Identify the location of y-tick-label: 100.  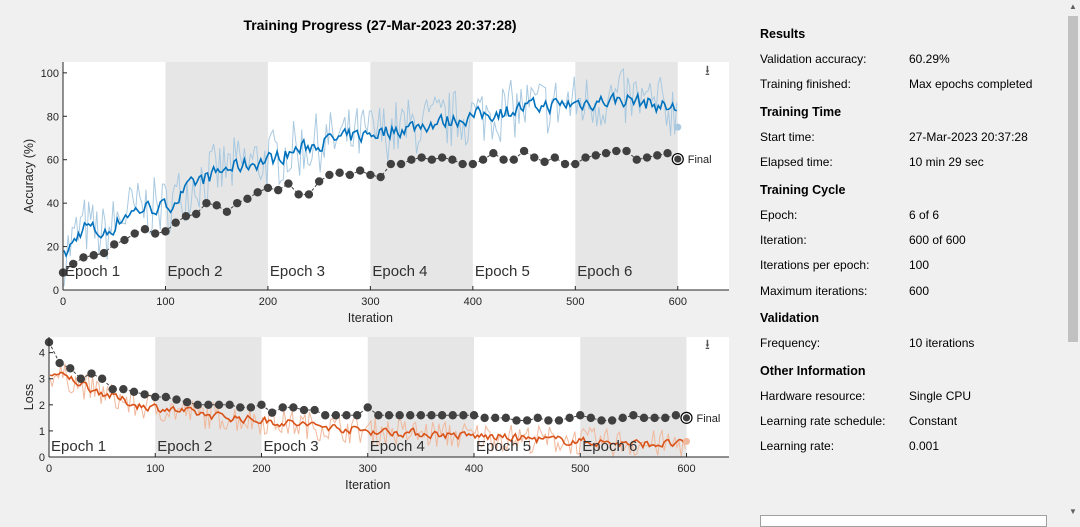
(50, 74).